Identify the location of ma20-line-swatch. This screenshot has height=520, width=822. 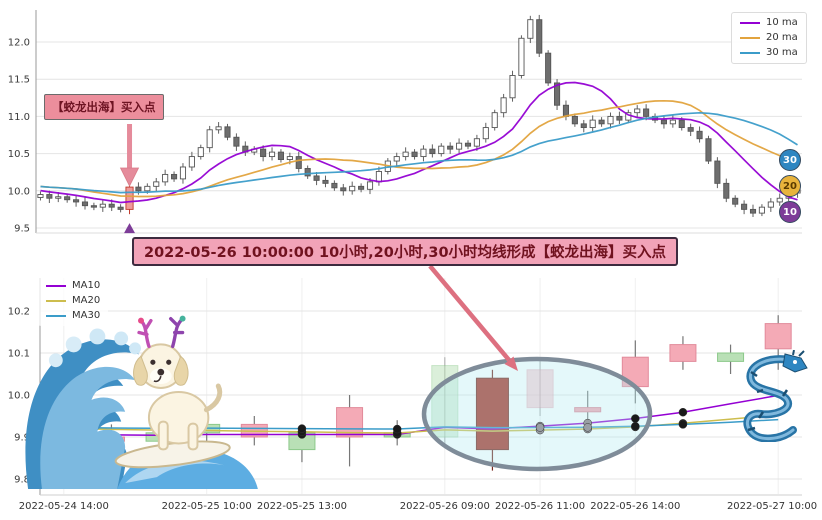
(56, 301).